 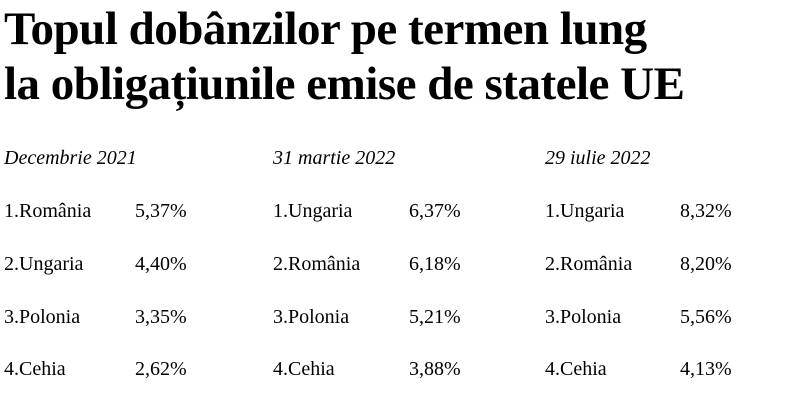 I want to click on row-rate: 4,40%, so click(x=161, y=264).